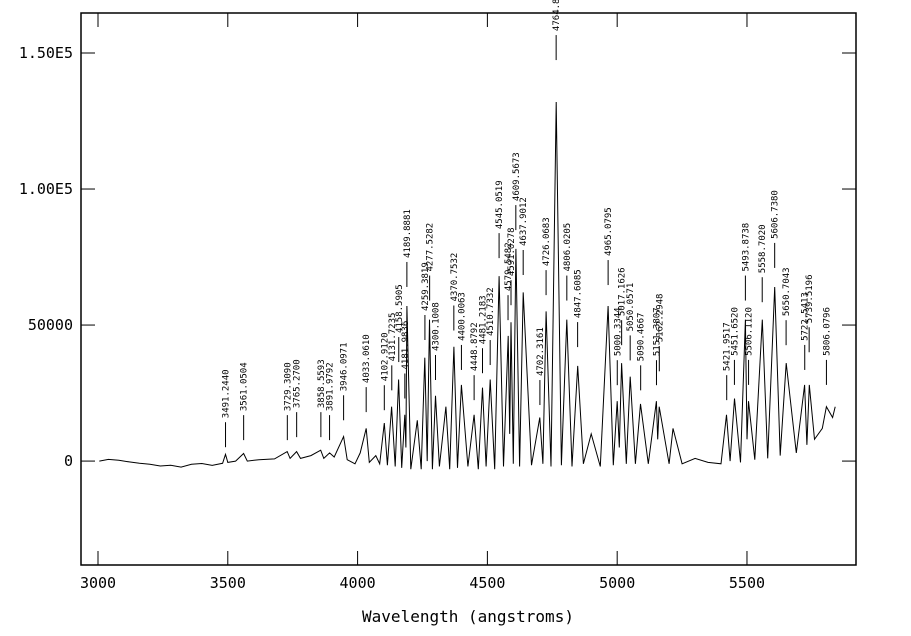  Describe the element at coordinates (491, 311) in the screenshot. I see `line-label: 4510.7332` at that location.